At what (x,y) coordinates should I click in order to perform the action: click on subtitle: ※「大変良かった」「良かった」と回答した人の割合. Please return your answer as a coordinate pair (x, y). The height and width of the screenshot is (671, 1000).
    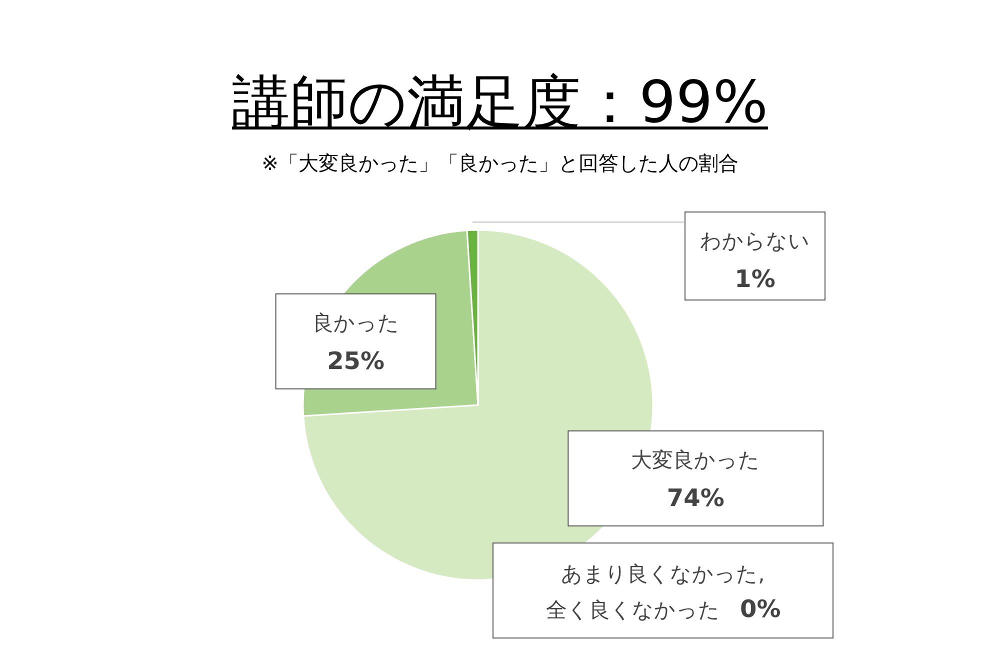
    Looking at the image, I should click on (500, 163).